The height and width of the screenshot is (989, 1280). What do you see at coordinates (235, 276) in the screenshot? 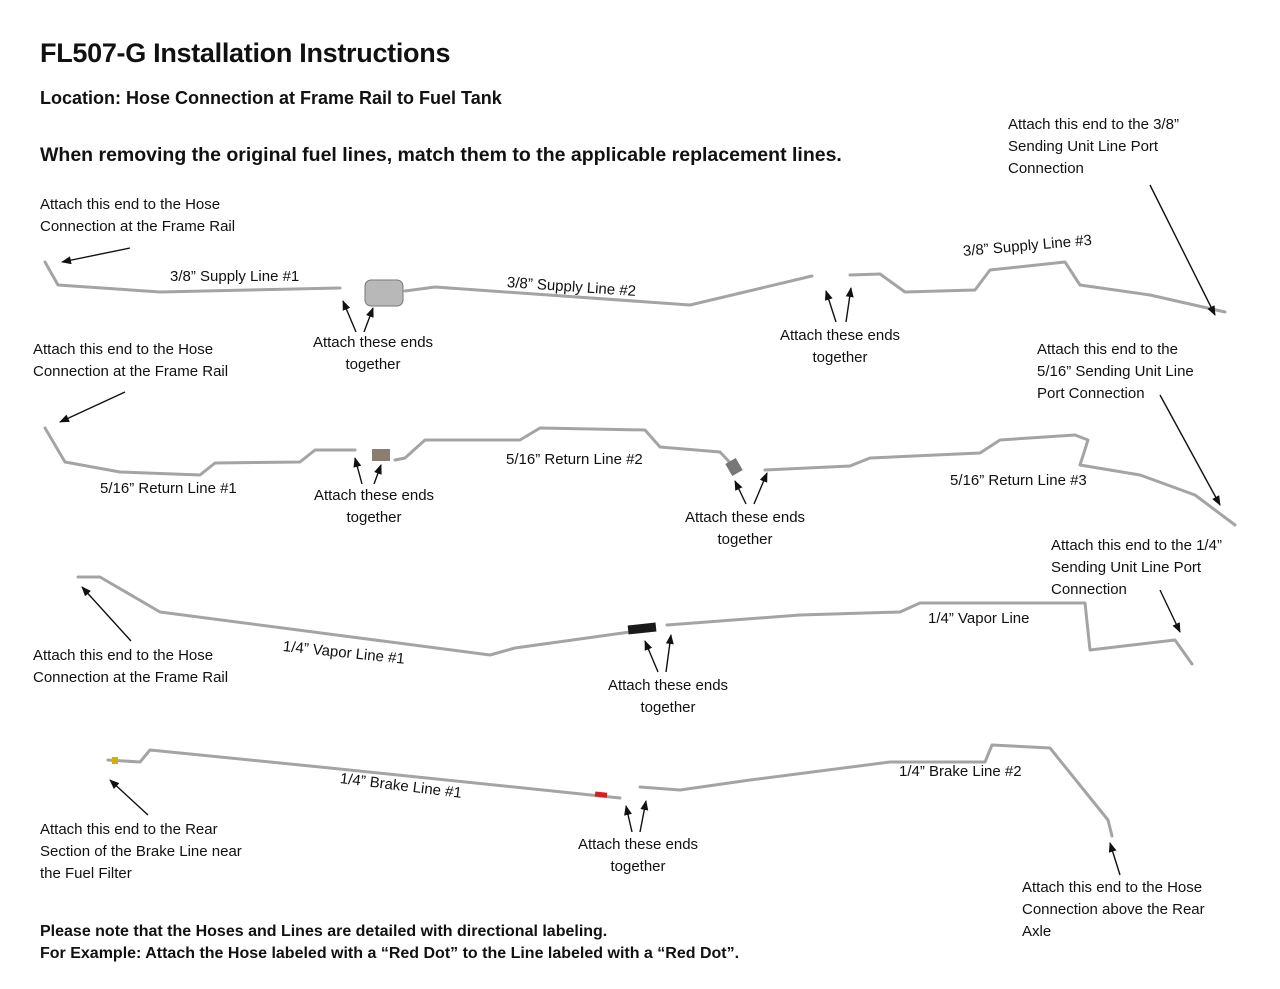
I see `supply-line-1-label: 3/8” Supply Line #1` at bounding box center [235, 276].